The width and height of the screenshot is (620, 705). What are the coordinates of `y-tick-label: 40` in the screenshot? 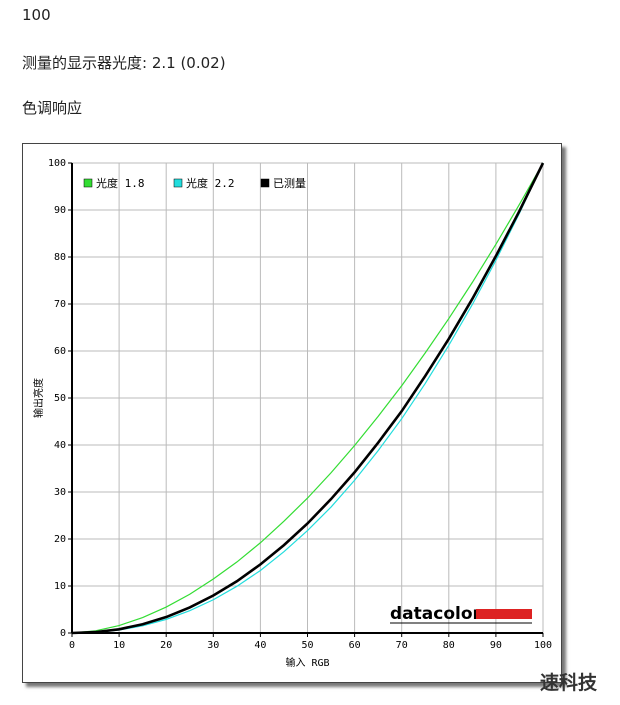 It's located at (60, 445).